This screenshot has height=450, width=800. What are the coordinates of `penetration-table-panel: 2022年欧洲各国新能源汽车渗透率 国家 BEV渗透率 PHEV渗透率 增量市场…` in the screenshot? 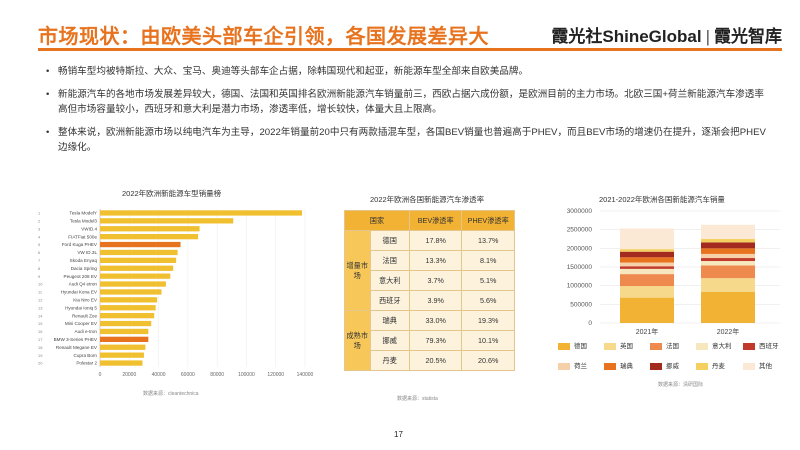 It's located at (425, 295).